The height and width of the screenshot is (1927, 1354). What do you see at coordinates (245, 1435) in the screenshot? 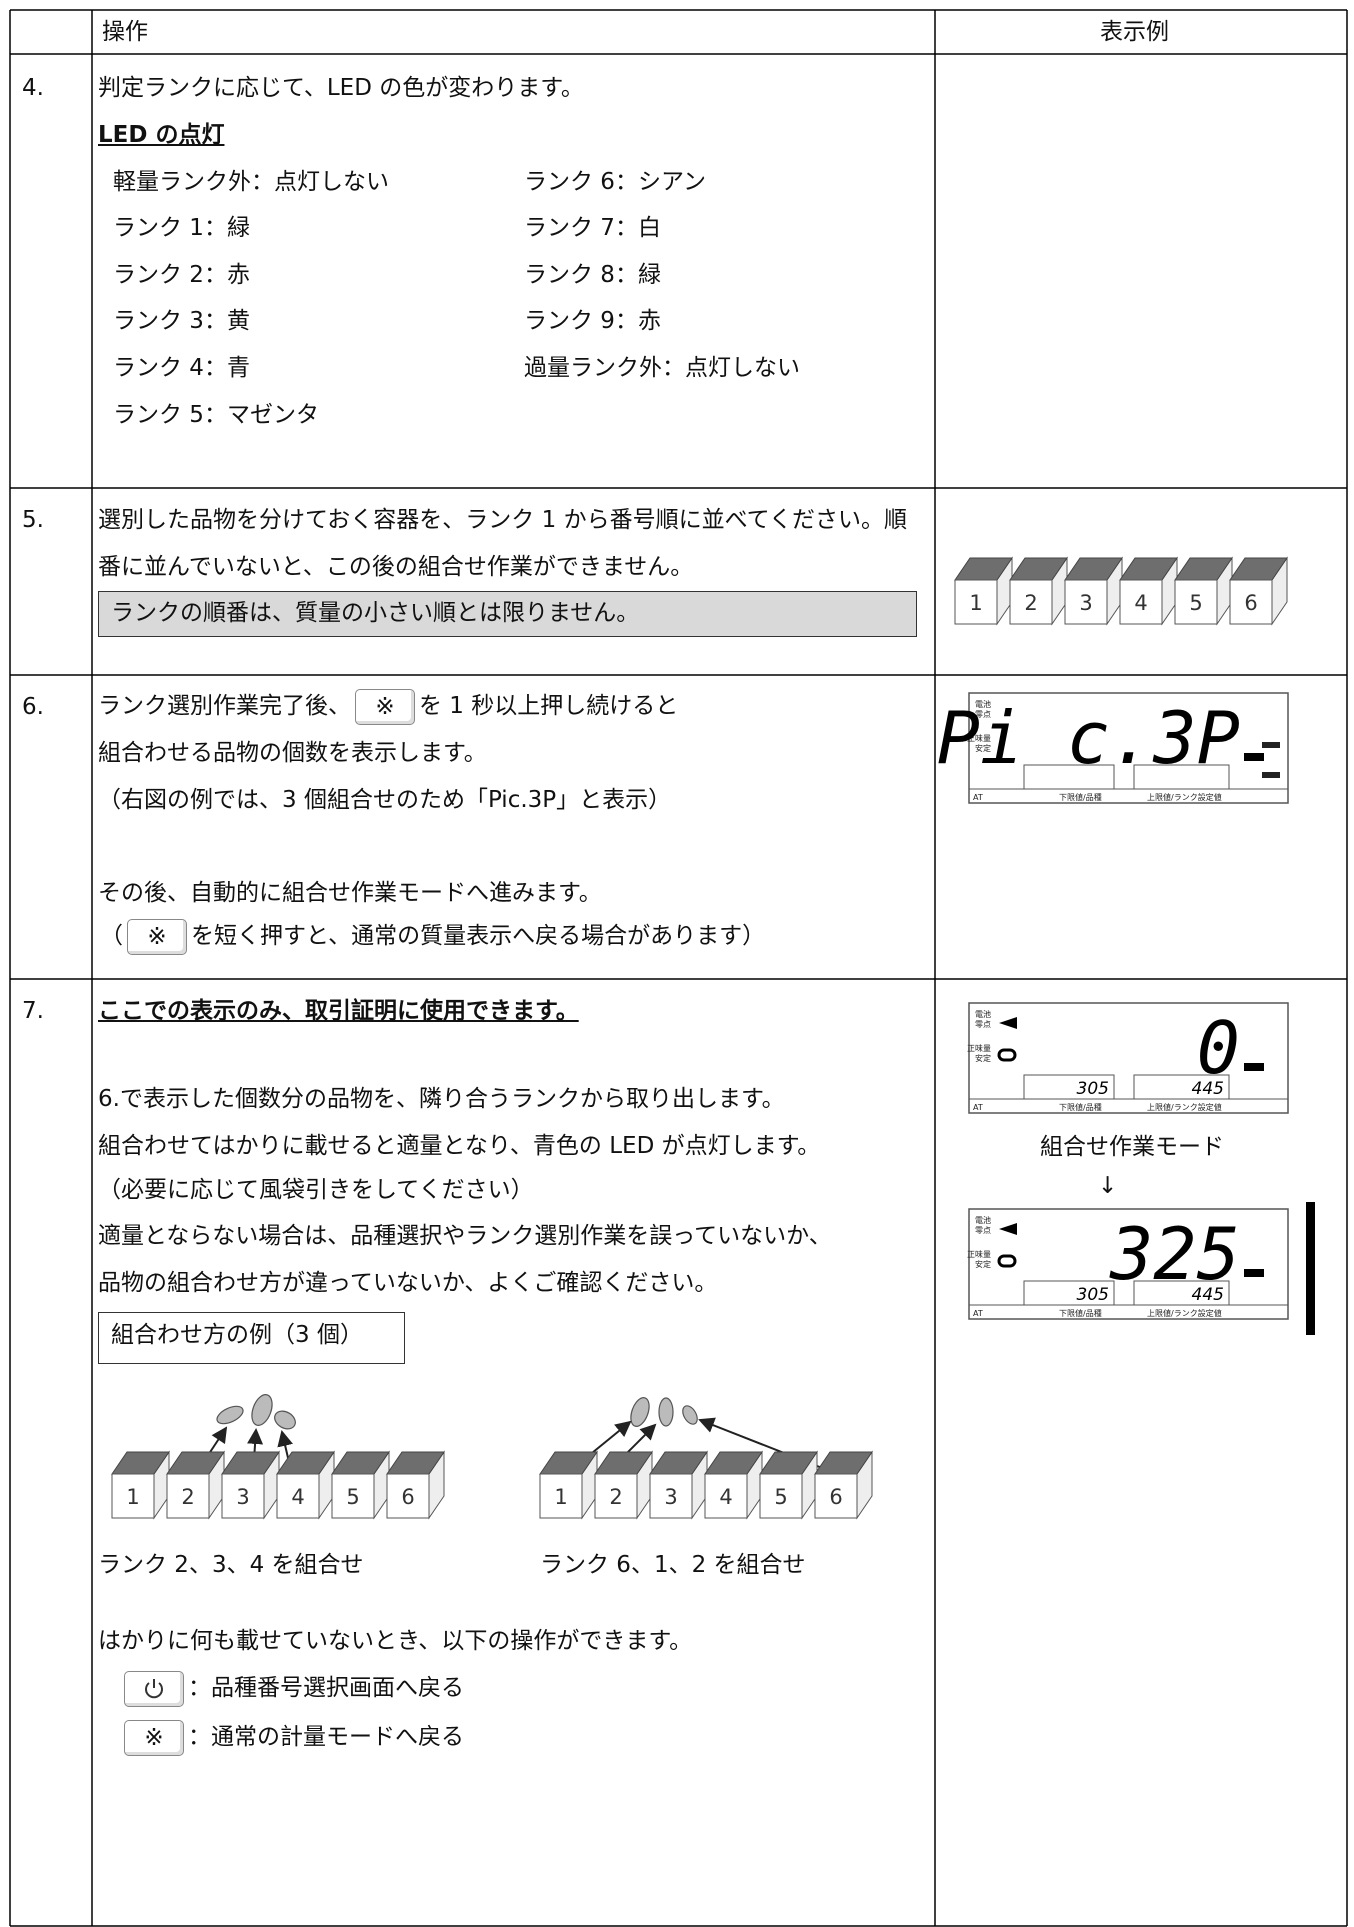
I see `example-1-items` at bounding box center [245, 1435].